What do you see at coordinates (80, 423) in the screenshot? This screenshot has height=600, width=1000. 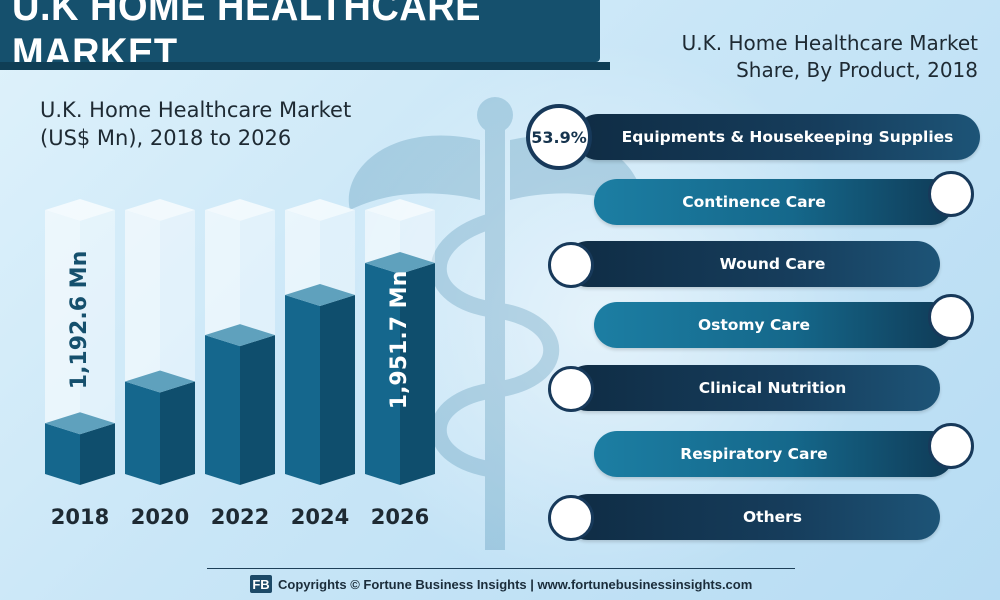 I see `bar-2018-top` at bounding box center [80, 423].